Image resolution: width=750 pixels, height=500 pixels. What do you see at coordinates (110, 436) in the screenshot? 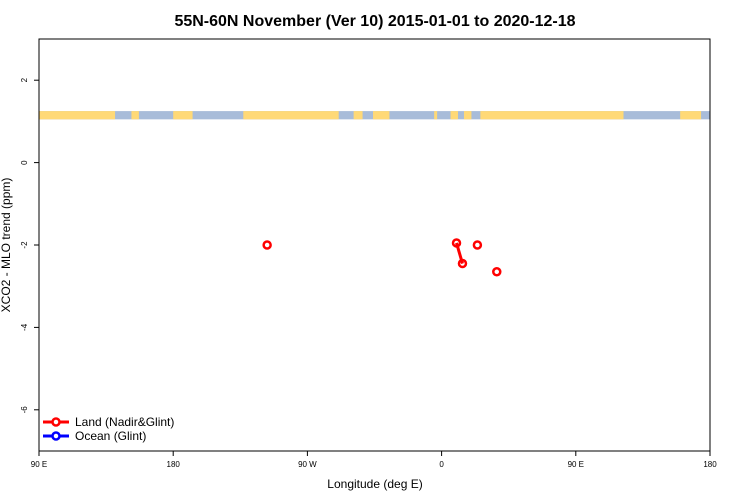
I see `legend-label: Ocean (Glint)` at bounding box center [110, 436].